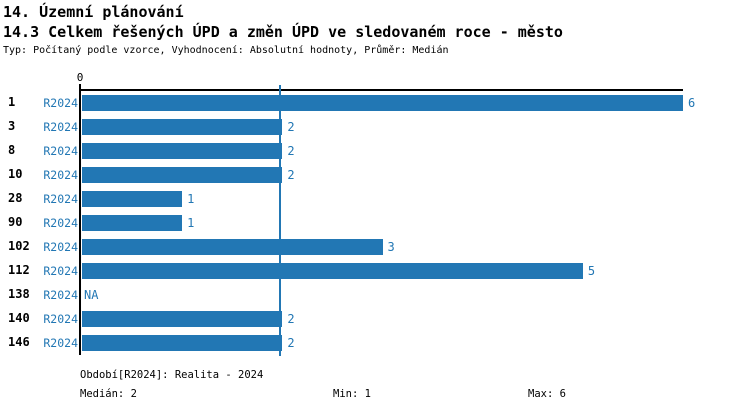  What do you see at coordinates (375, 199) in the screenshot?
I see `chart-row: 28 R2024 1` at bounding box center [375, 199].